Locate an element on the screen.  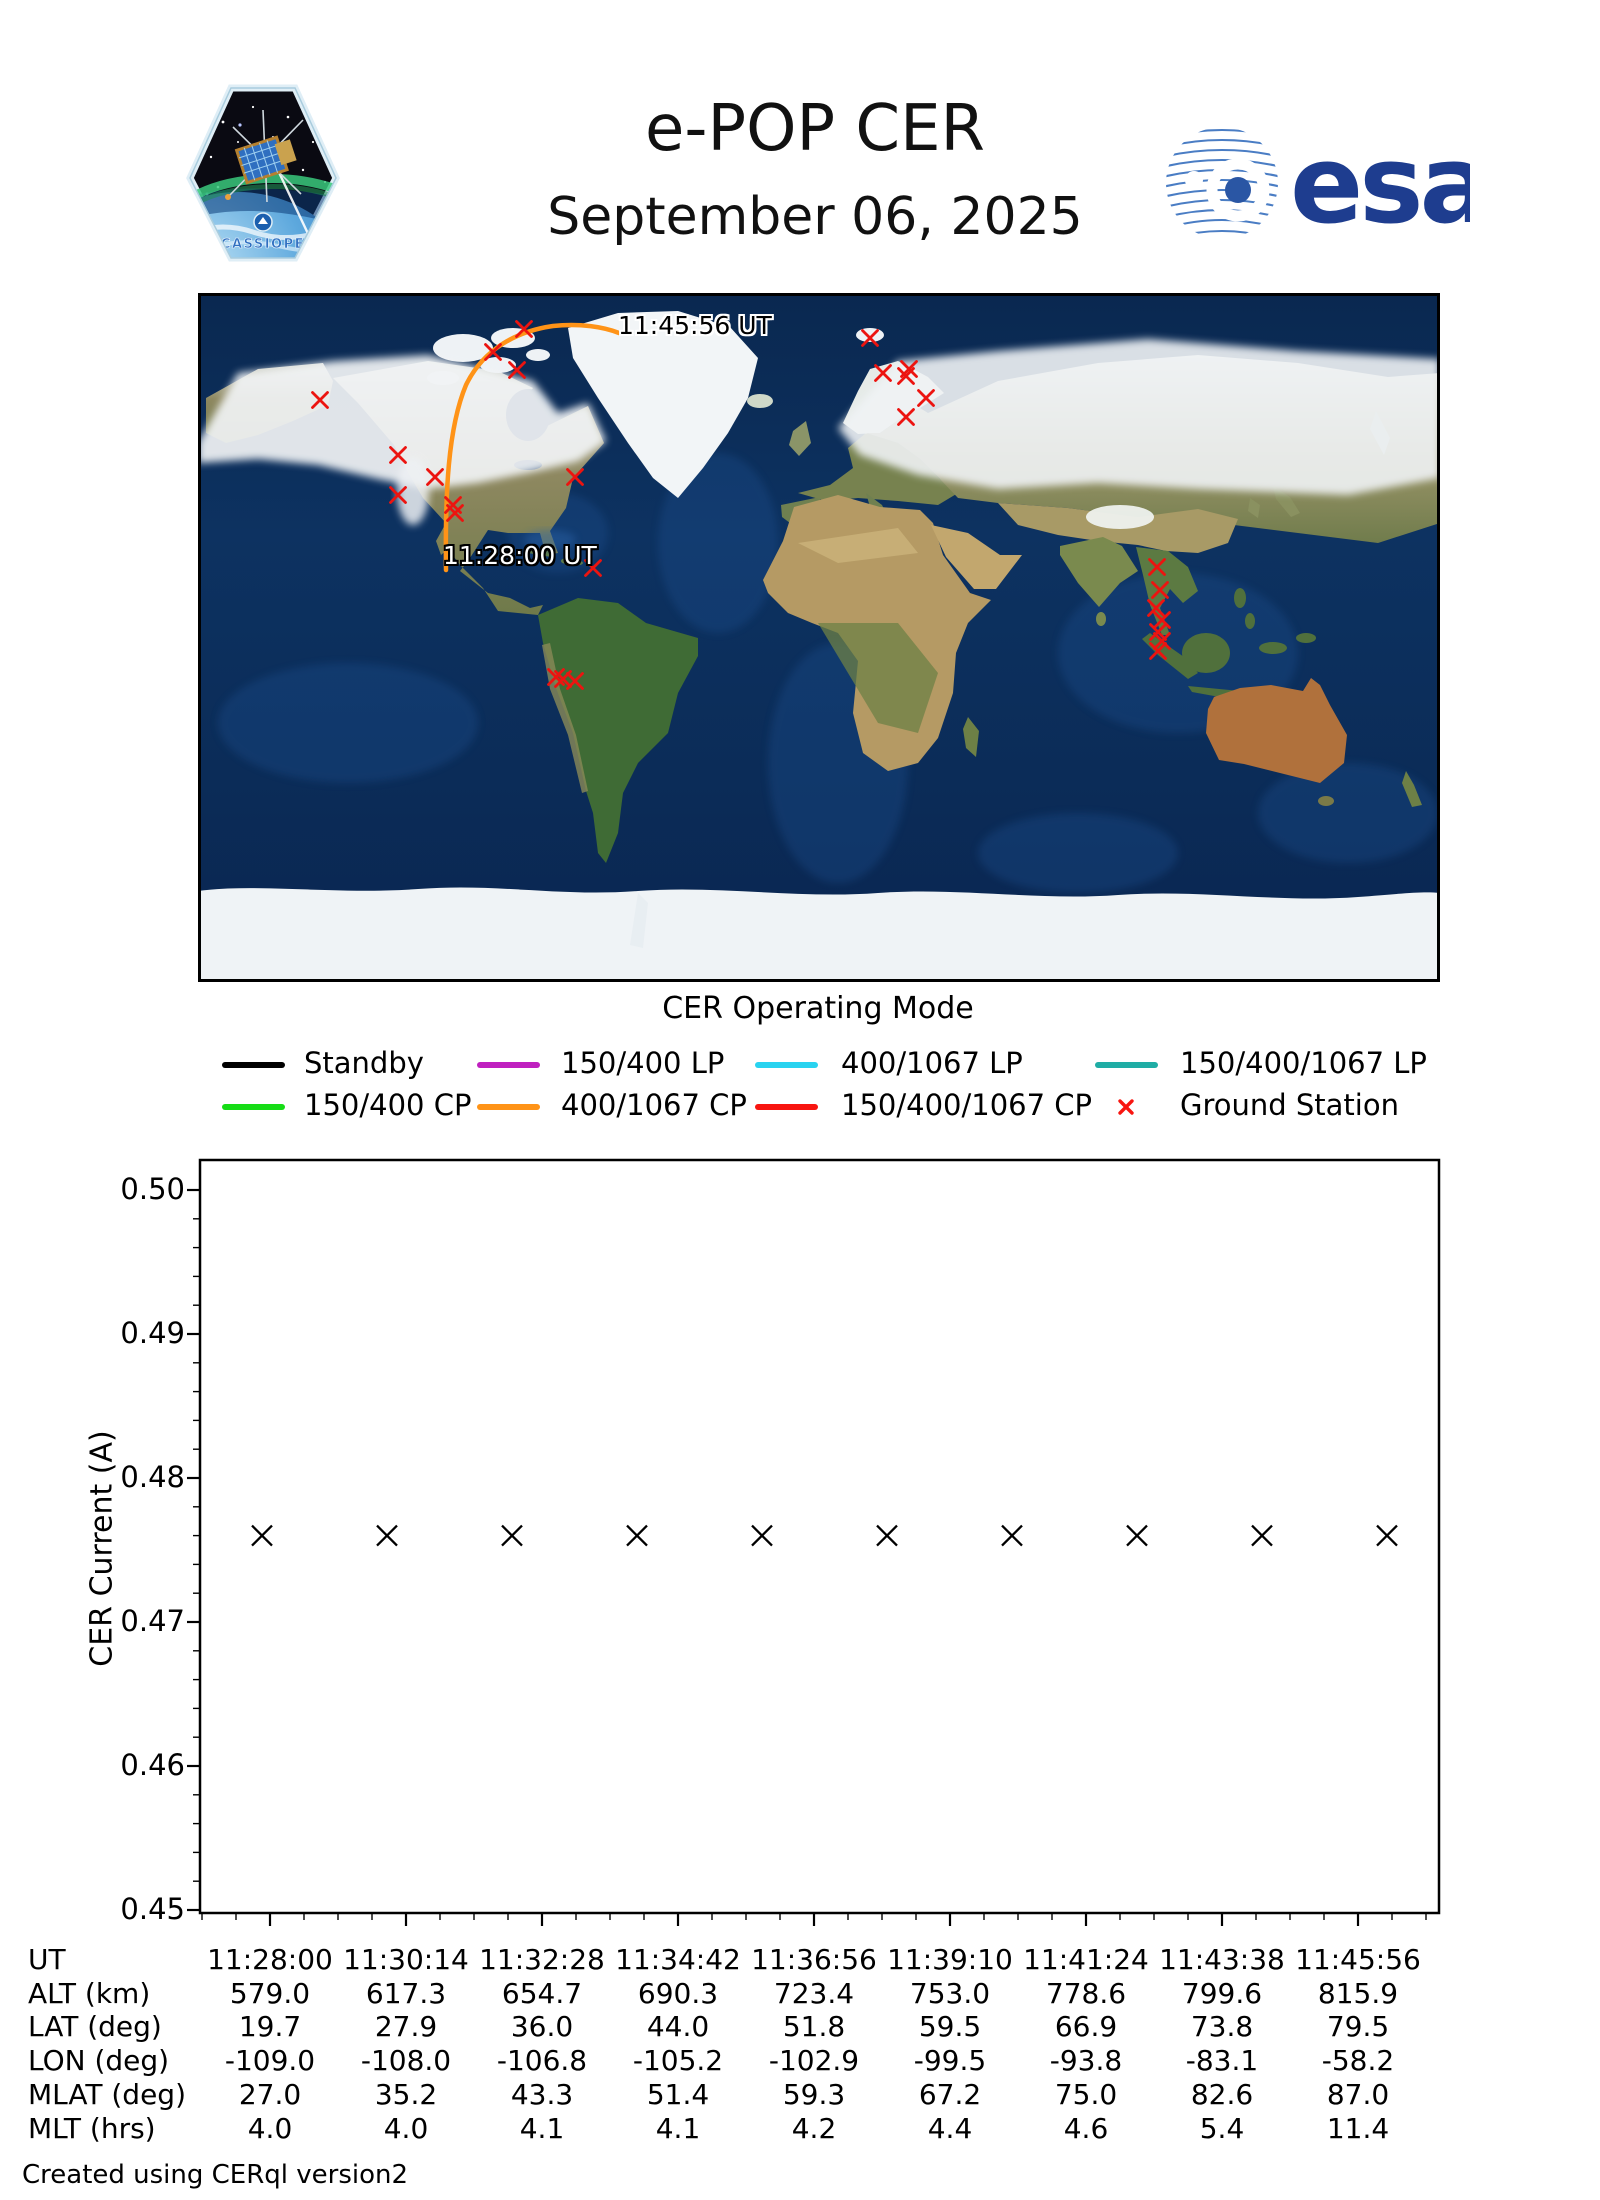
table-row-label: MLT (hrs) is located at coordinates (92, 2128).